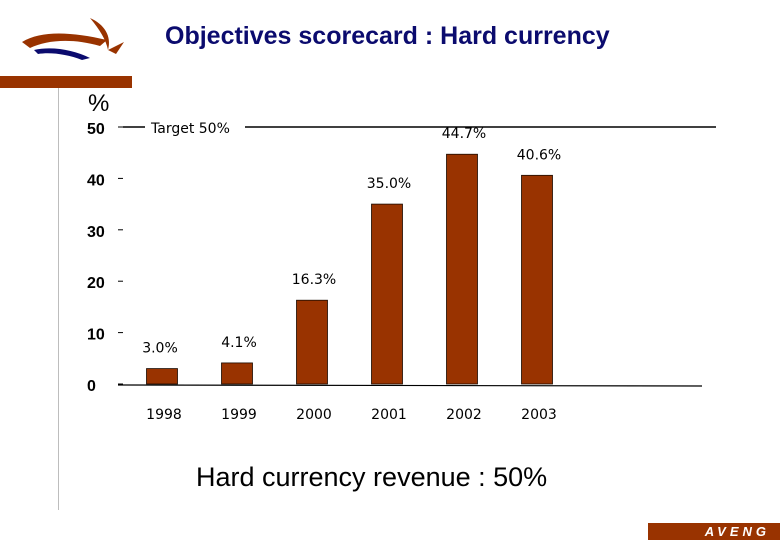 This screenshot has height=540, width=780. Describe the element at coordinates (58, 299) in the screenshot. I see `left-margin-rule` at that location.